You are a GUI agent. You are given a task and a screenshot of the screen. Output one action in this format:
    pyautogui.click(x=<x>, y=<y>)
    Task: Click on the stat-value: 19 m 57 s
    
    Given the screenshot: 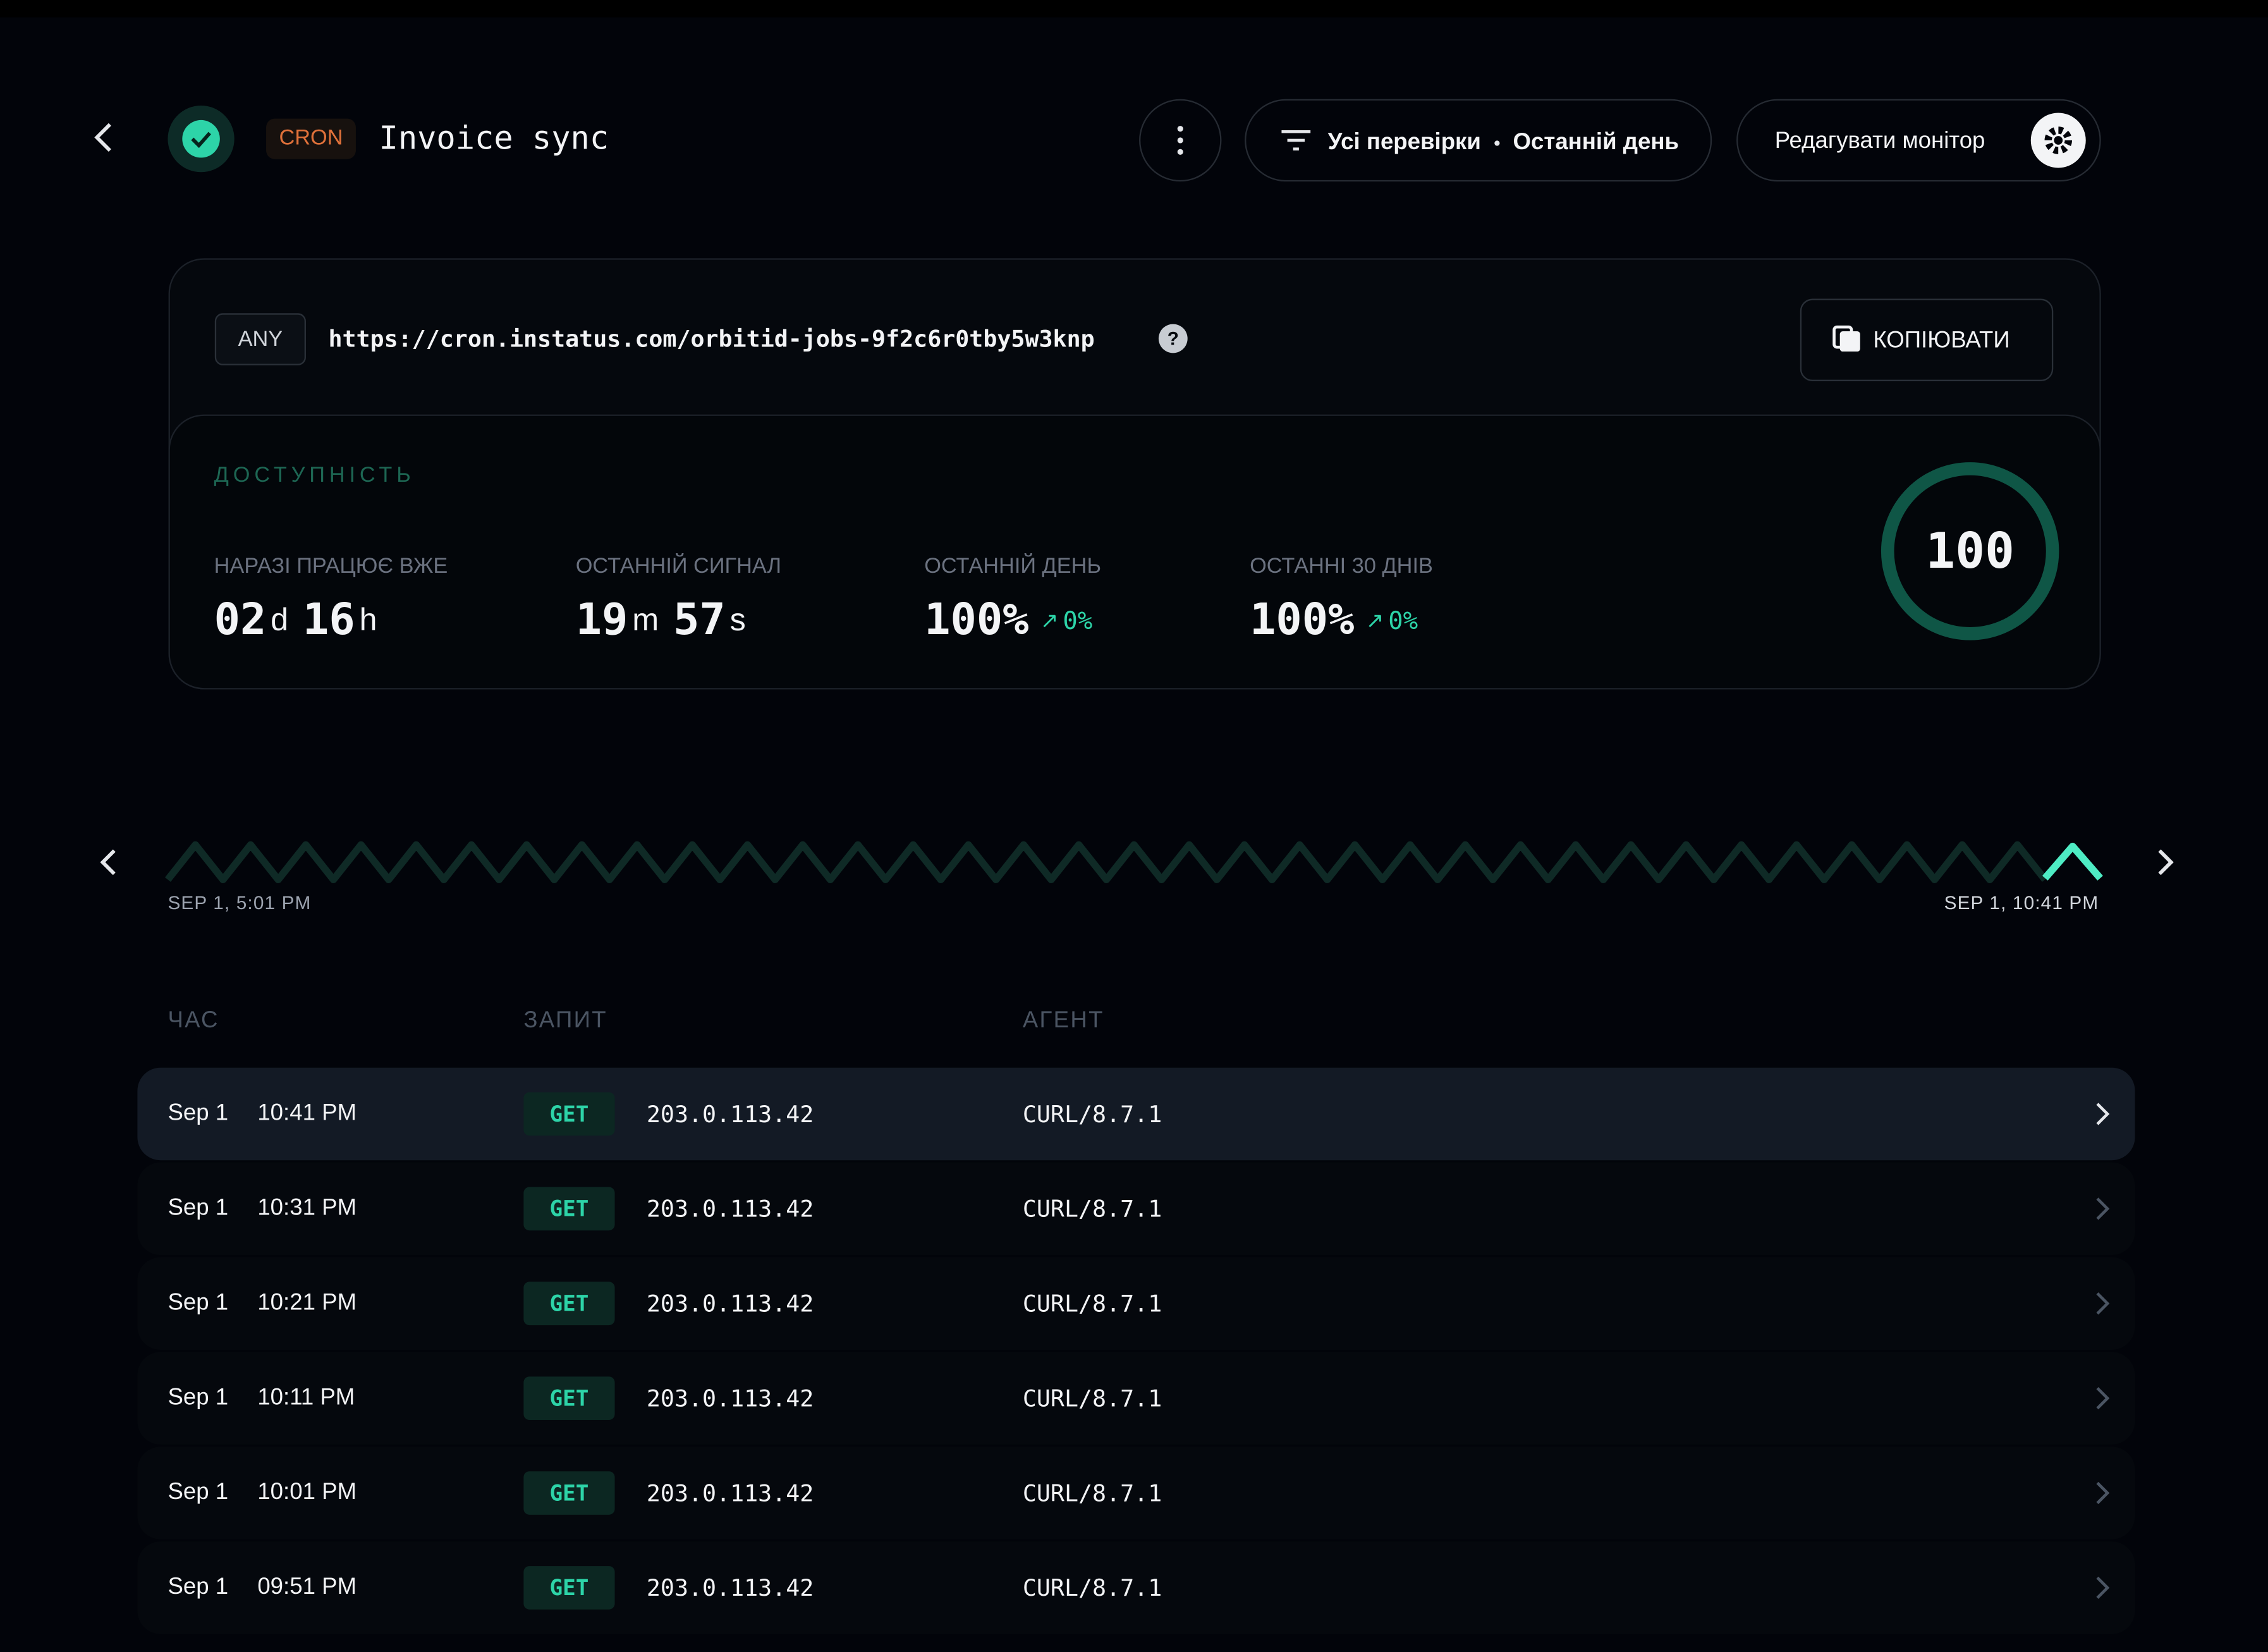 What is the action you would take?
    pyautogui.click(x=661, y=619)
    